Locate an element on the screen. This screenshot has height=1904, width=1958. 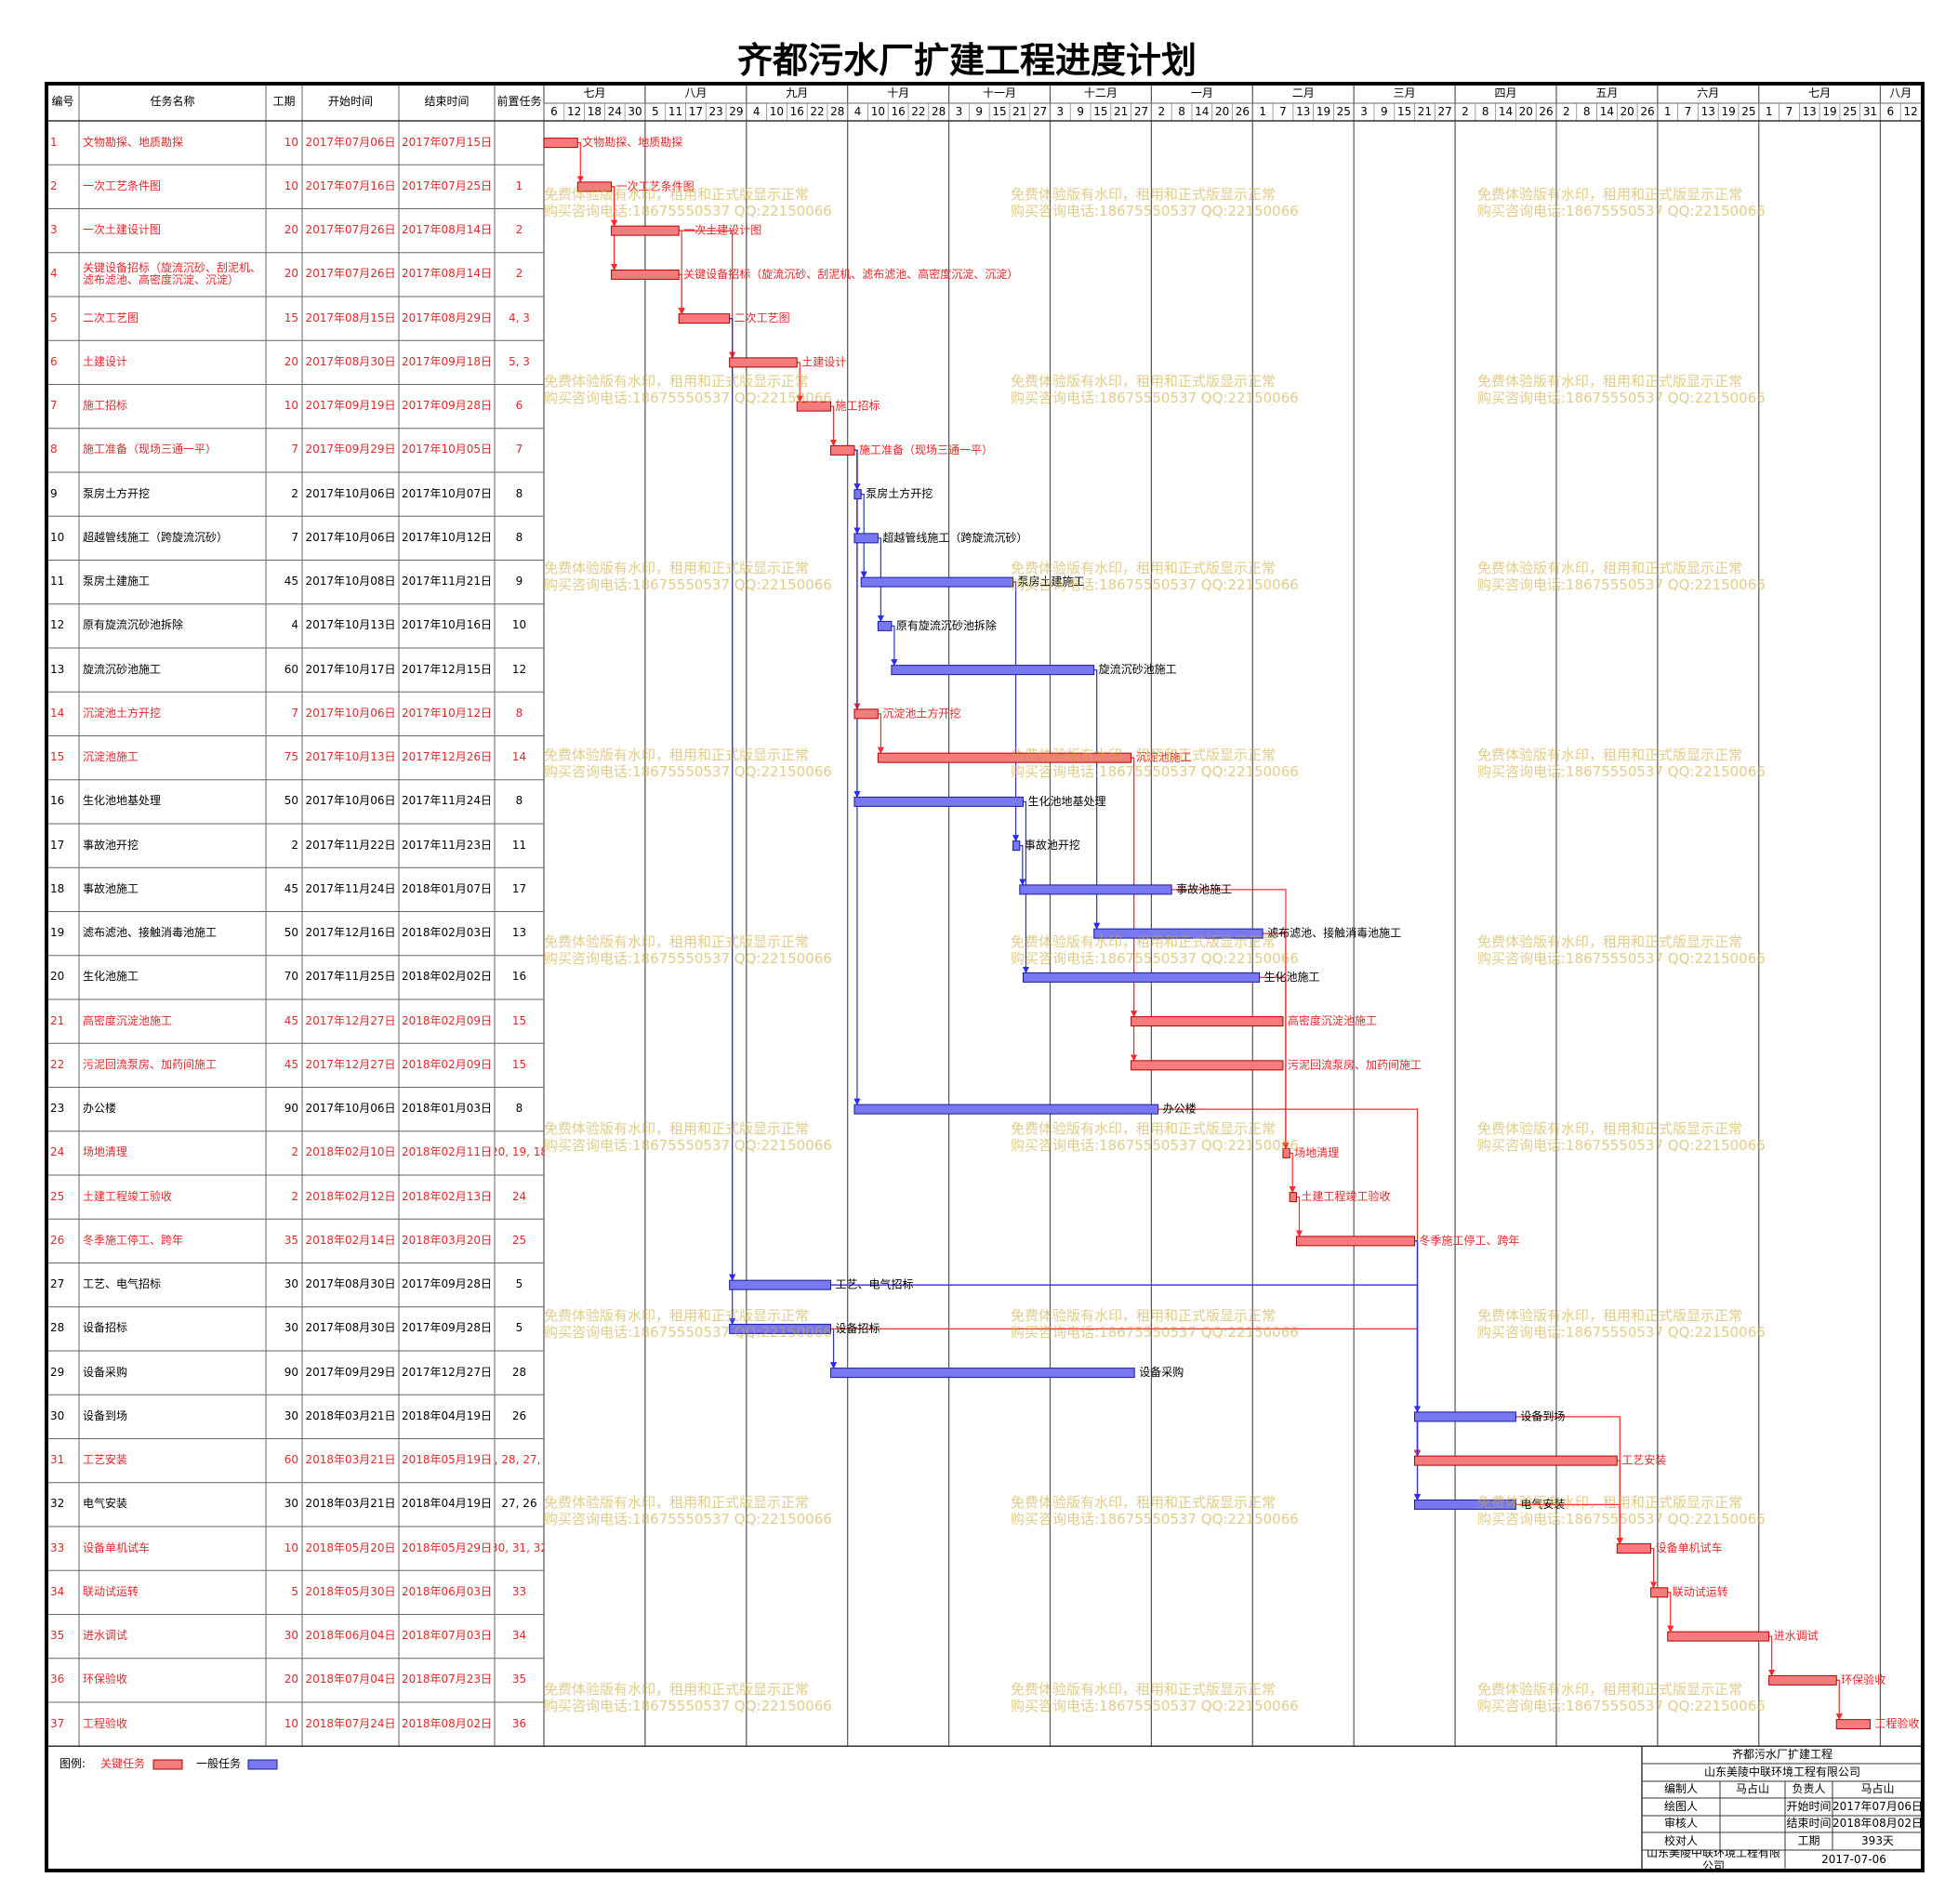
task-name: 冬季施工停工、跨年 is located at coordinates (133, 1240).